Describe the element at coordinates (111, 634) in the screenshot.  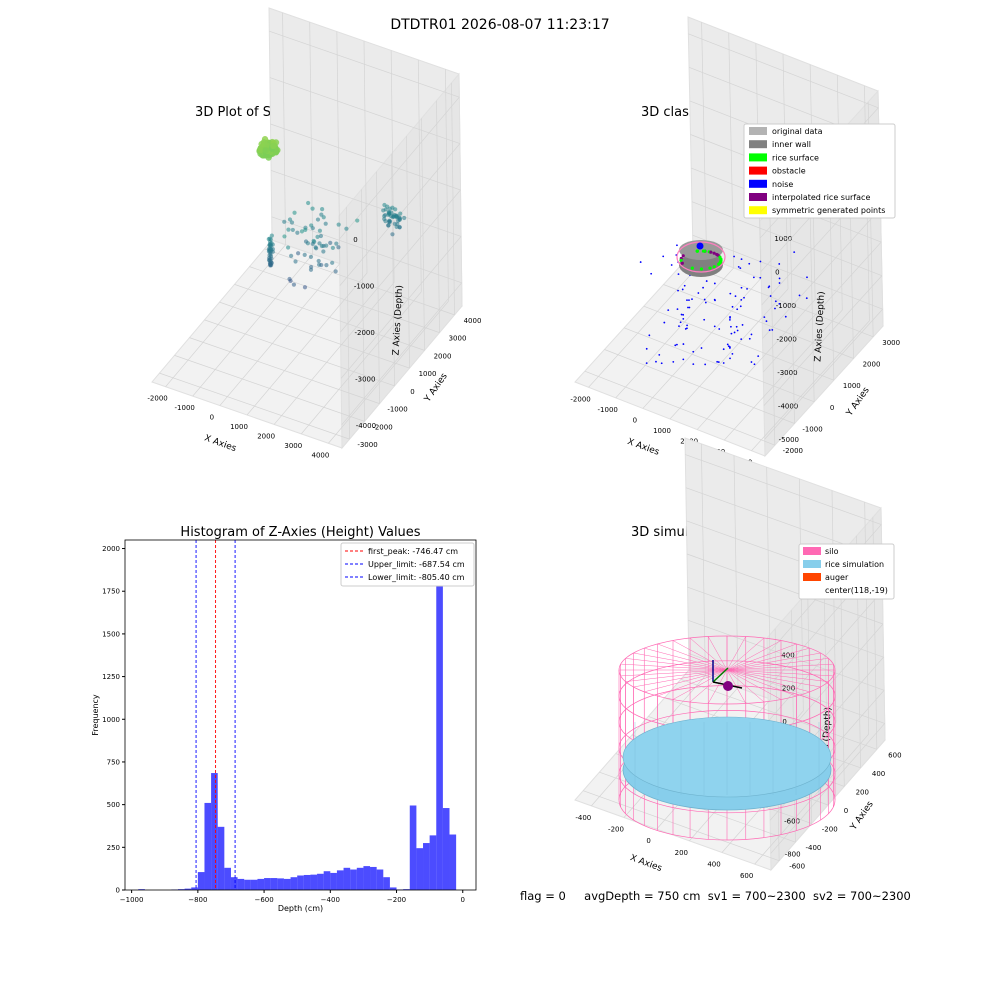
I see `hist-ytick: 1500` at that location.